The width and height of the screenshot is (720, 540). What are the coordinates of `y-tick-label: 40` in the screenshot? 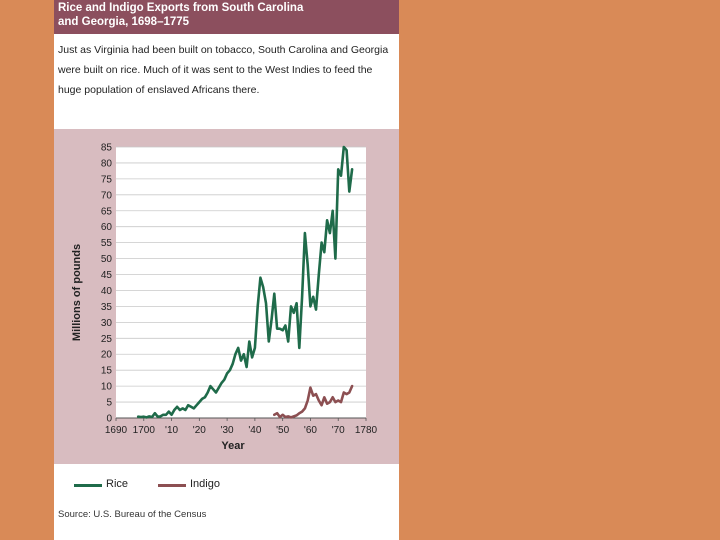 It's located at (107, 291).